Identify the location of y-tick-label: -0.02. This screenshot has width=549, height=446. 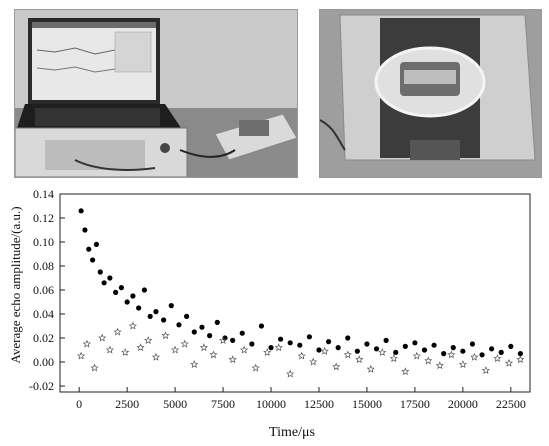
(41, 386).